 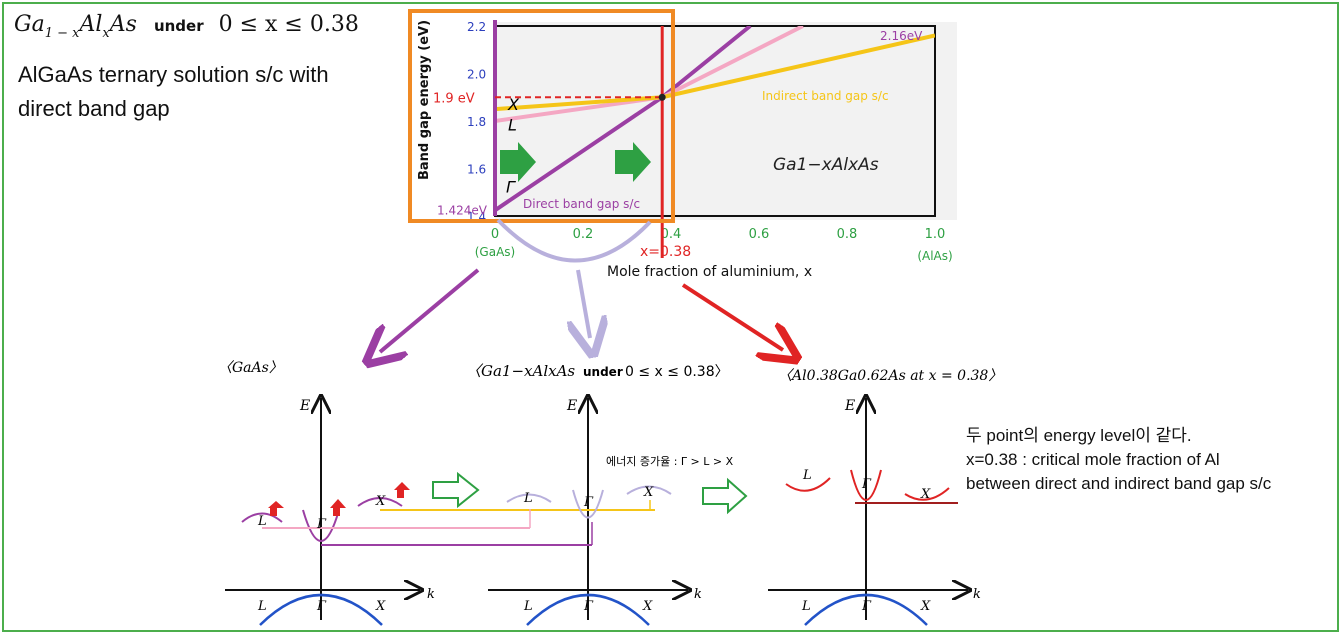 I want to click on valley-X-left, so click(x=380, y=502).